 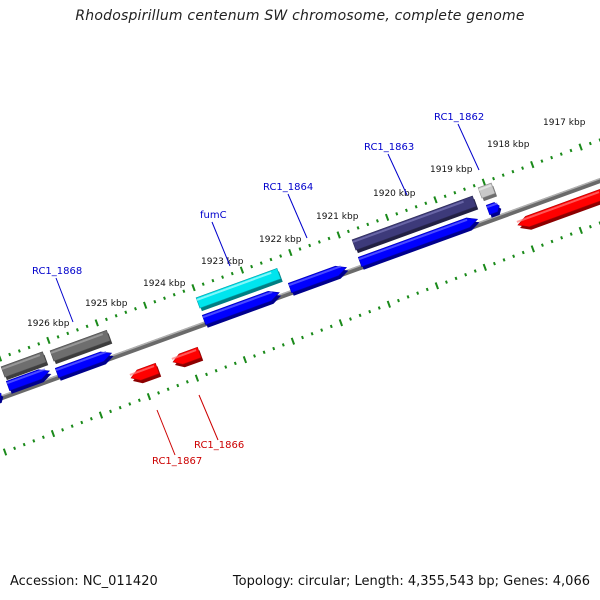 What do you see at coordinates (564, 123) in the screenshot?
I see `scale-label: 1917 kbp` at bounding box center [564, 123].